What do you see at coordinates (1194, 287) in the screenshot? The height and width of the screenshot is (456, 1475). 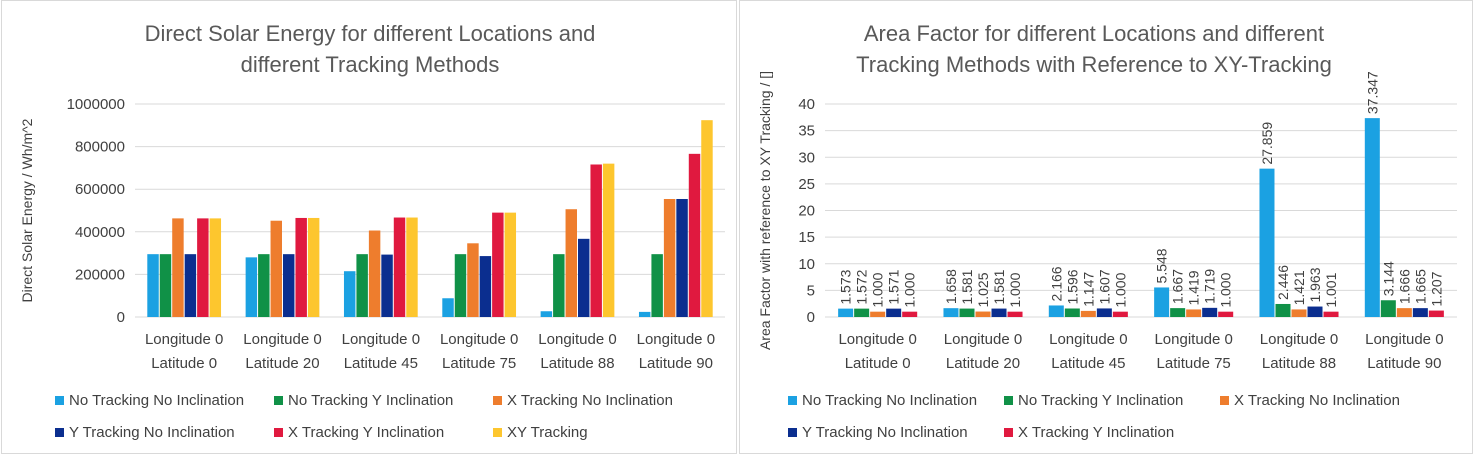 I see `data-label: 1.419` at bounding box center [1194, 287].